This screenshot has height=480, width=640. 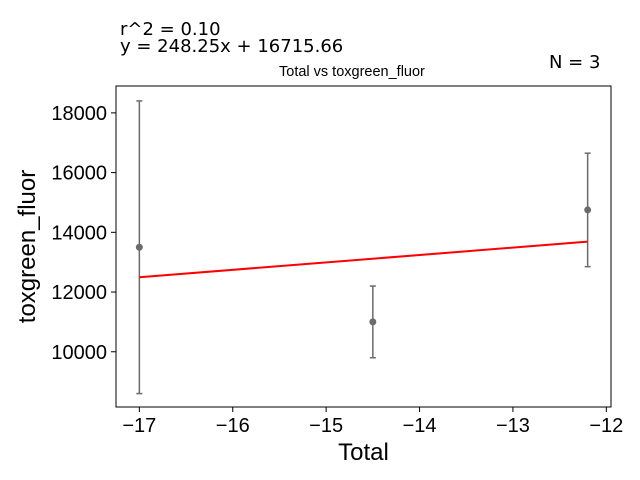 What do you see at coordinates (575, 62) in the screenshot?
I see `sample-count-label: N = 3` at bounding box center [575, 62].